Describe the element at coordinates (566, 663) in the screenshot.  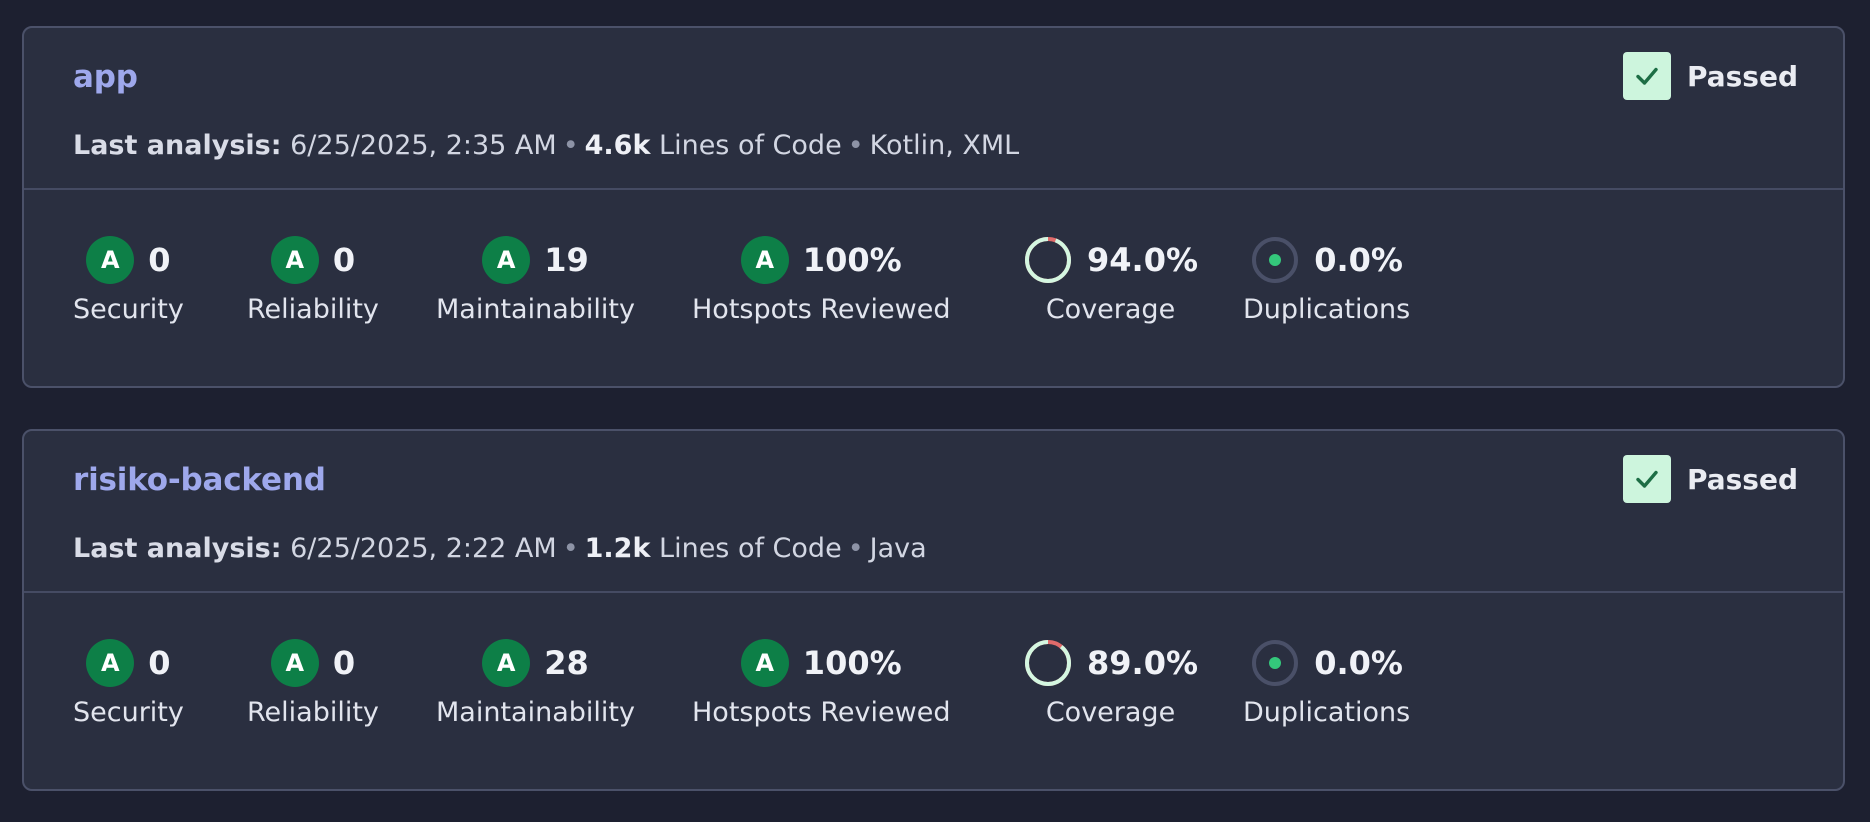
I see `maintainability-value: 28` at that location.